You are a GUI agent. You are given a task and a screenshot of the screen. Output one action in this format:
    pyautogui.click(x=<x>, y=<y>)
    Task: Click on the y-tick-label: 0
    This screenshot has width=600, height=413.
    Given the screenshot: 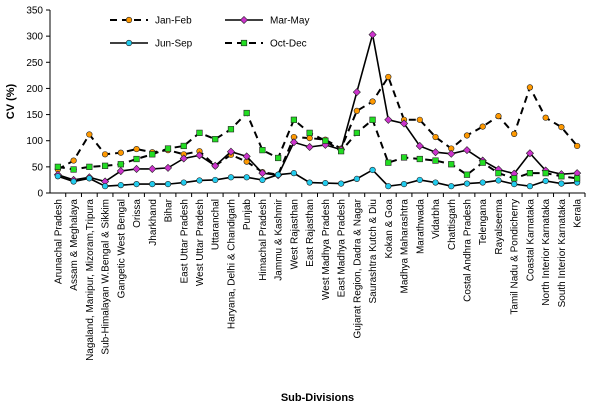 What is the action you would take?
    pyautogui.click(x=40, y=194)
    